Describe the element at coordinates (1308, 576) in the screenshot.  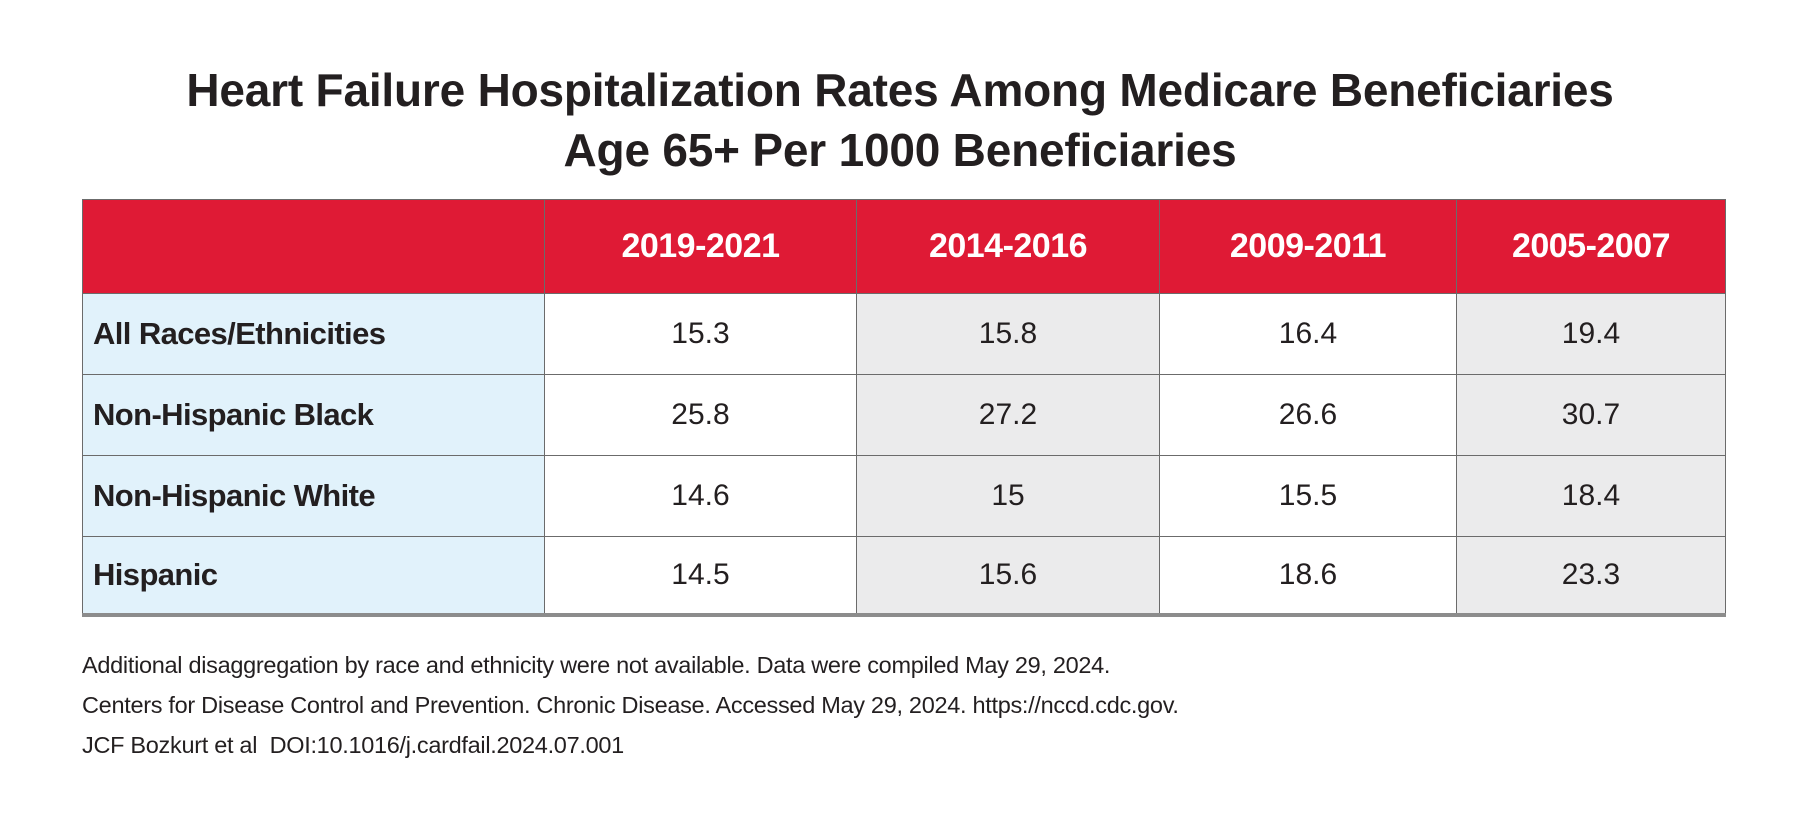
I see `table-cell-value: 18.6` at that location.